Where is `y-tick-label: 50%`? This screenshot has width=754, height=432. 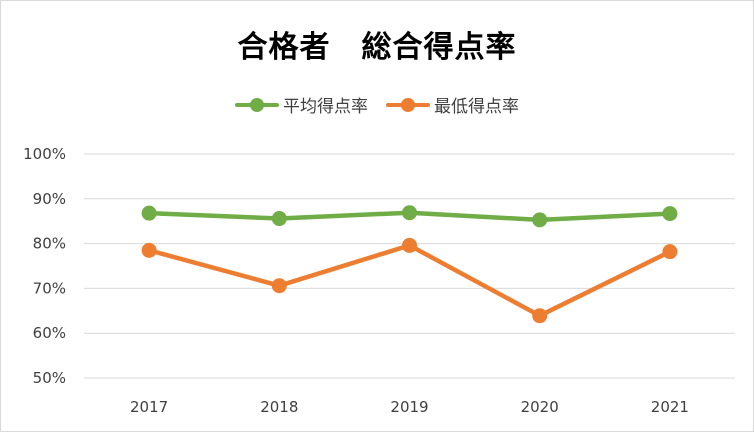 y-tick-label: 50% is located at coordinates (49, 378).